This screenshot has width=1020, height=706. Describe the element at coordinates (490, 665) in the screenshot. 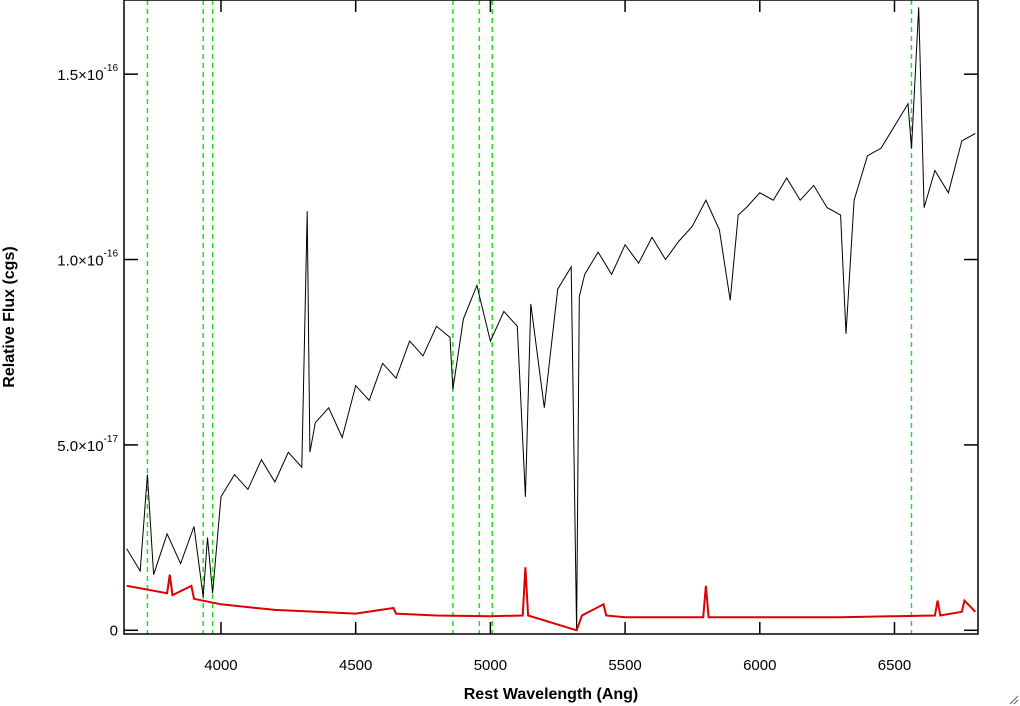

I see `x-tick-label: 5000` at that location.